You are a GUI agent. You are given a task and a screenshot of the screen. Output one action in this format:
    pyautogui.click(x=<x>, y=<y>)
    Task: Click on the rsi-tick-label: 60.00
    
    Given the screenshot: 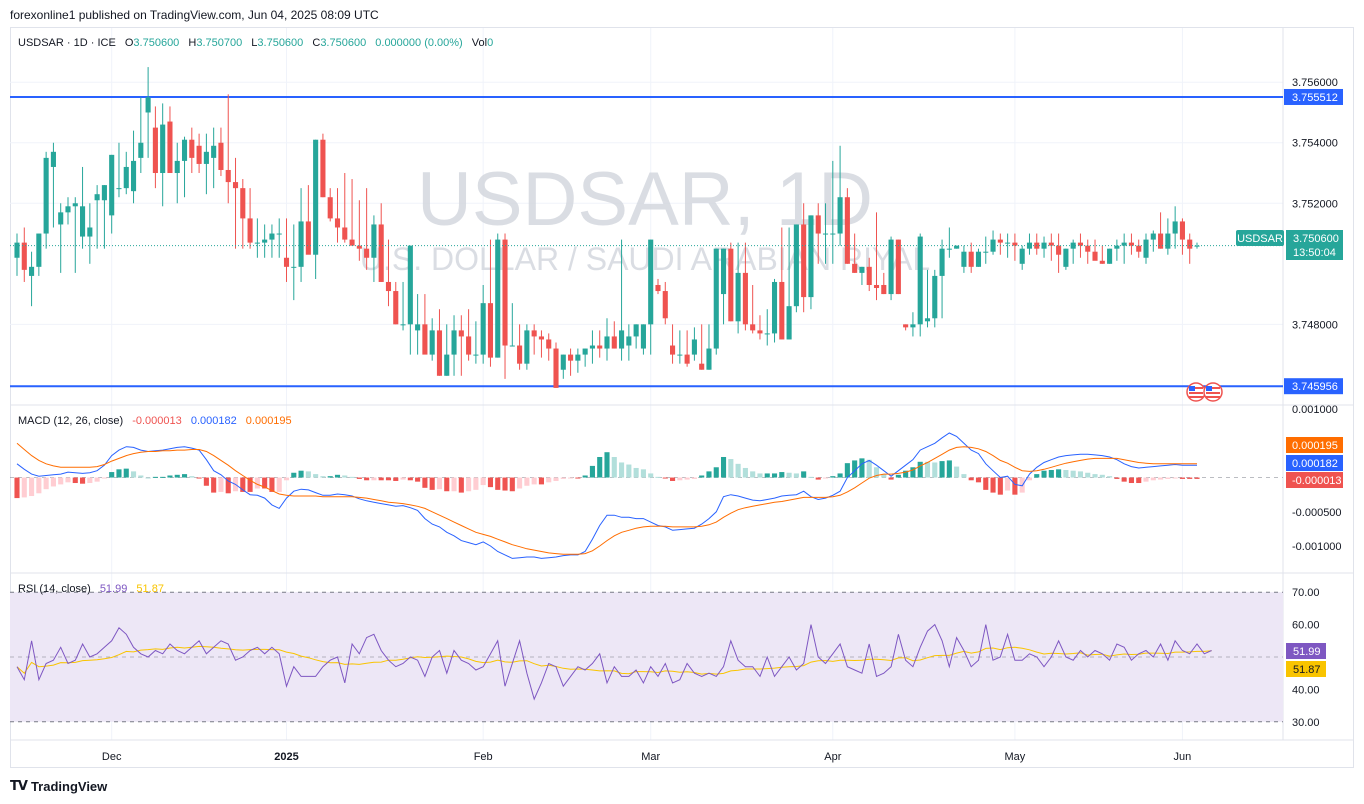 What is the action you would take?
    pyautogui.click(x=1306, y=626)
    